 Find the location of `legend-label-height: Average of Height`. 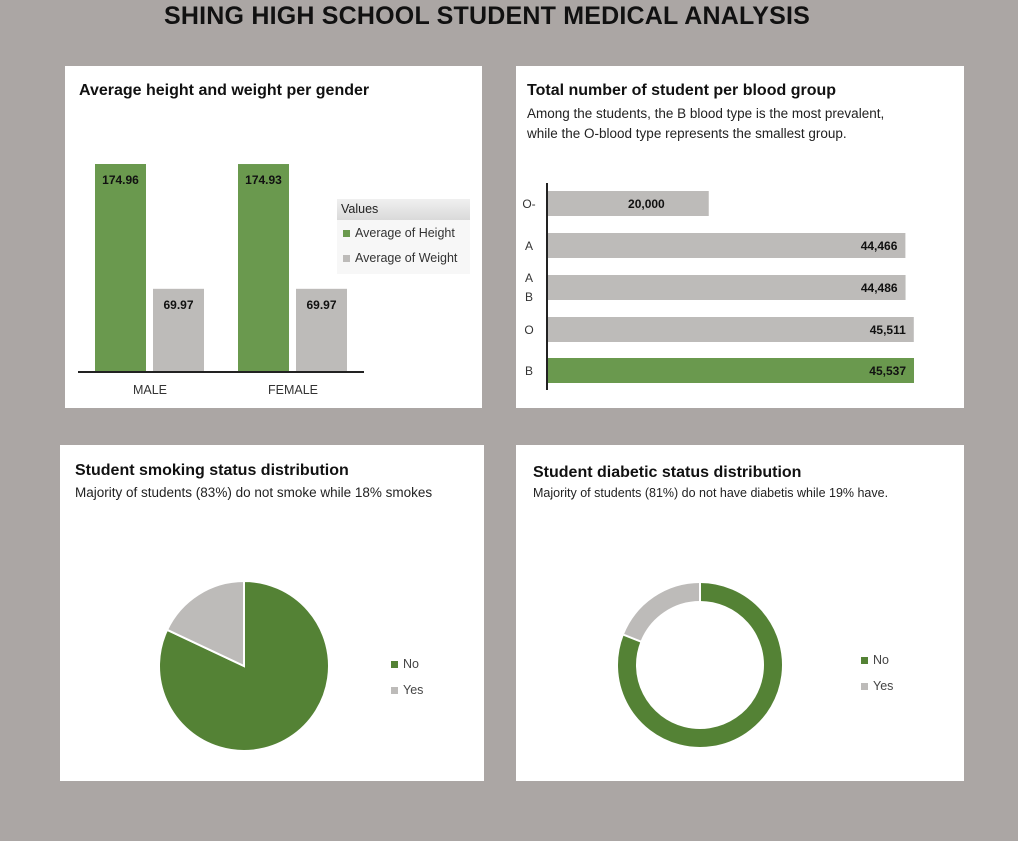

legend-label-height: Average of Height is located at coordinates (405, 233).